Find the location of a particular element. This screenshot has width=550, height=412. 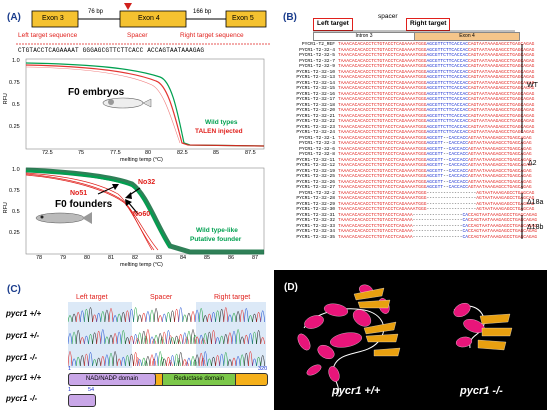

talen-curves is located at coordinates (145, 105).